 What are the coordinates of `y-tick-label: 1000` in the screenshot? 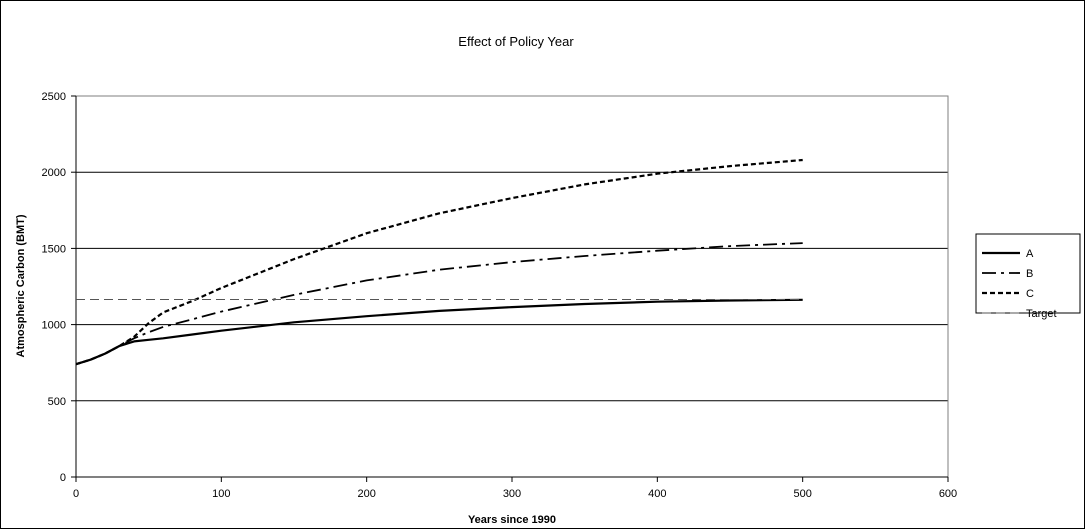 It's located at (54, 326).